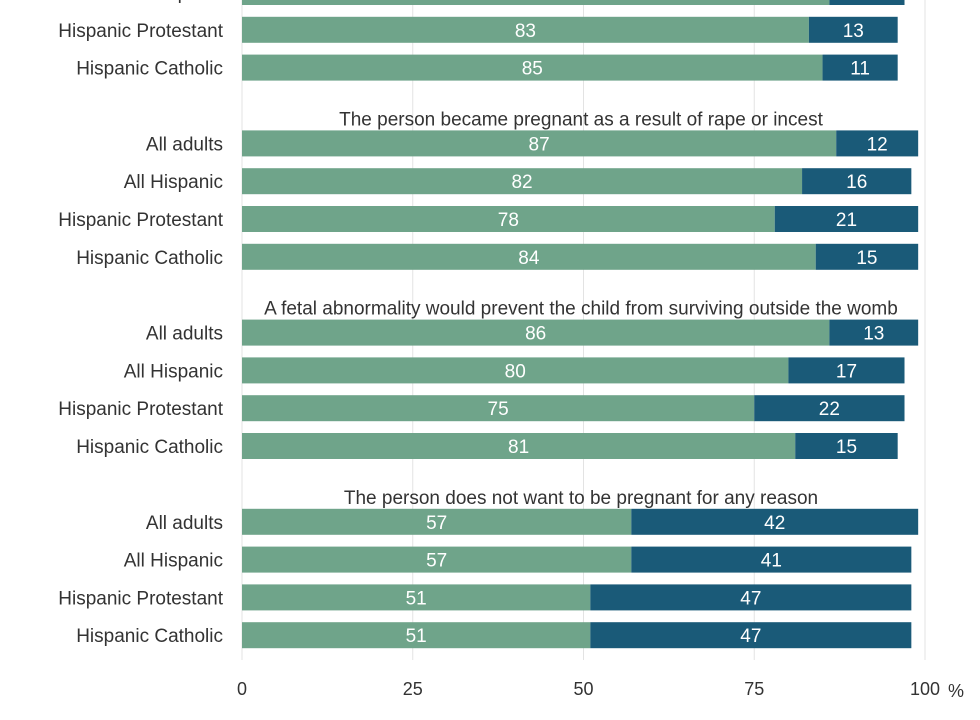 The width and height of the screenshot is (980, 720). Describe the element at coordinates (754, 689) in the screenshot. I see `x-tick-label: 75` at that location.